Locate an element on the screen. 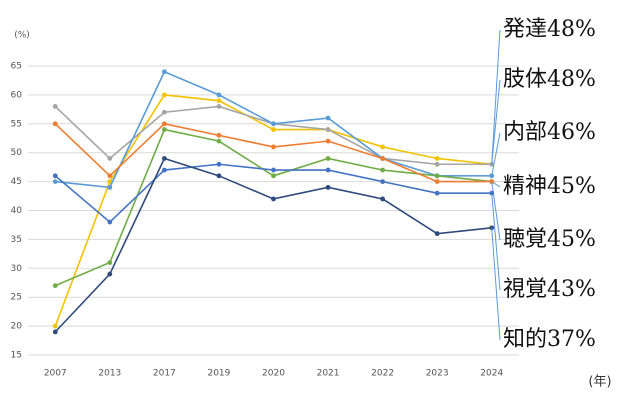 This screenshot has height=418, width=640. x-tick-label: 2013 is located at coordinates (109, 374).